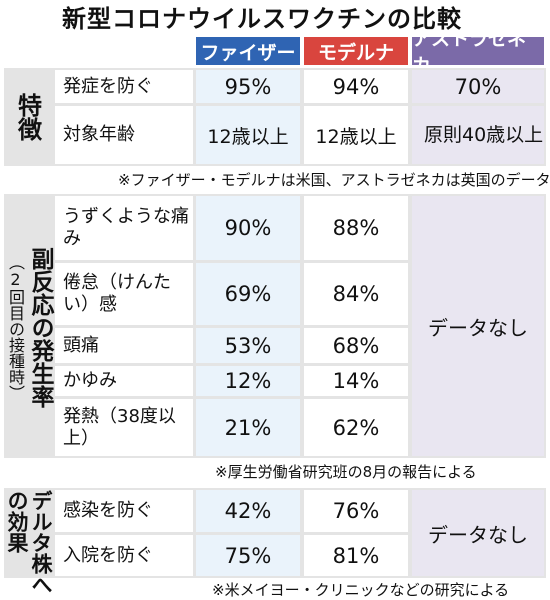 Image resolution: width=550 pixels, height=600 pixels. Describe the element at coordinates (478, 135) in the screenshot. I see `cell-age-astrazeneca: 原則40歳以上` at that location.